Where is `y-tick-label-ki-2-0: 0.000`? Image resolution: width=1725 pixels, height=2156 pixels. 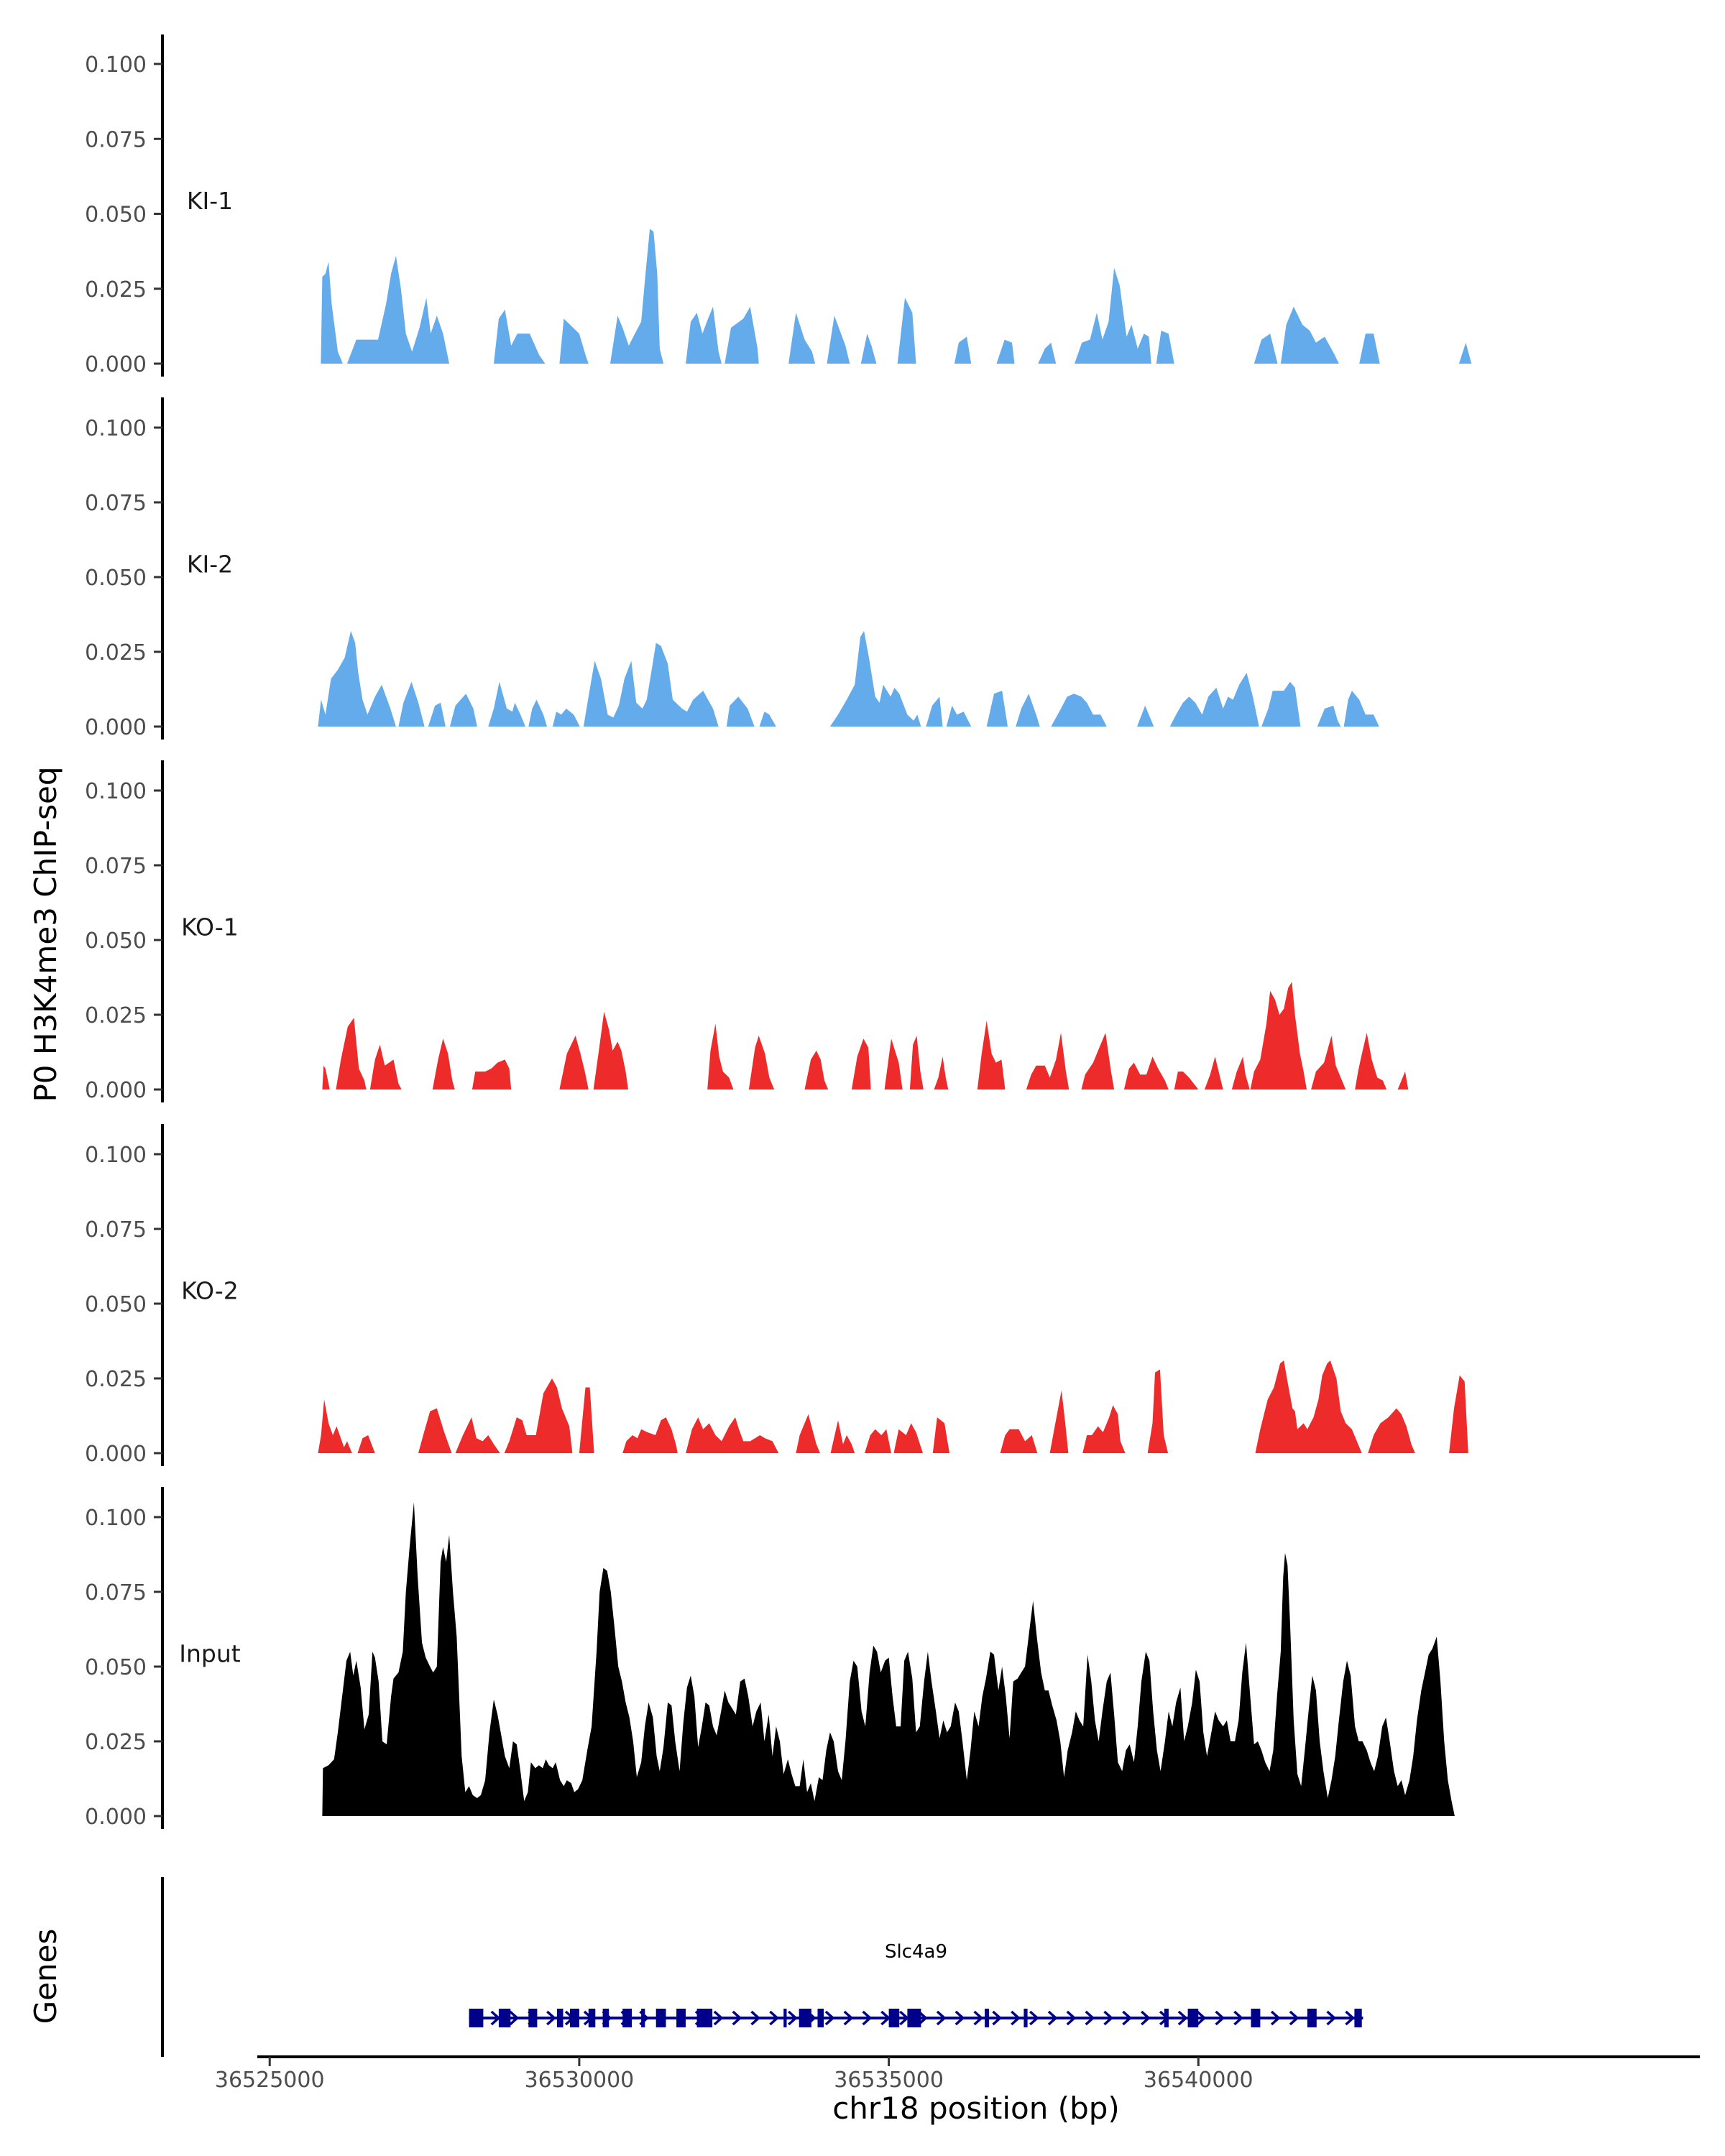
y-tick-label-ki-2-0: 0.000 is located at coordinates (116, 728).